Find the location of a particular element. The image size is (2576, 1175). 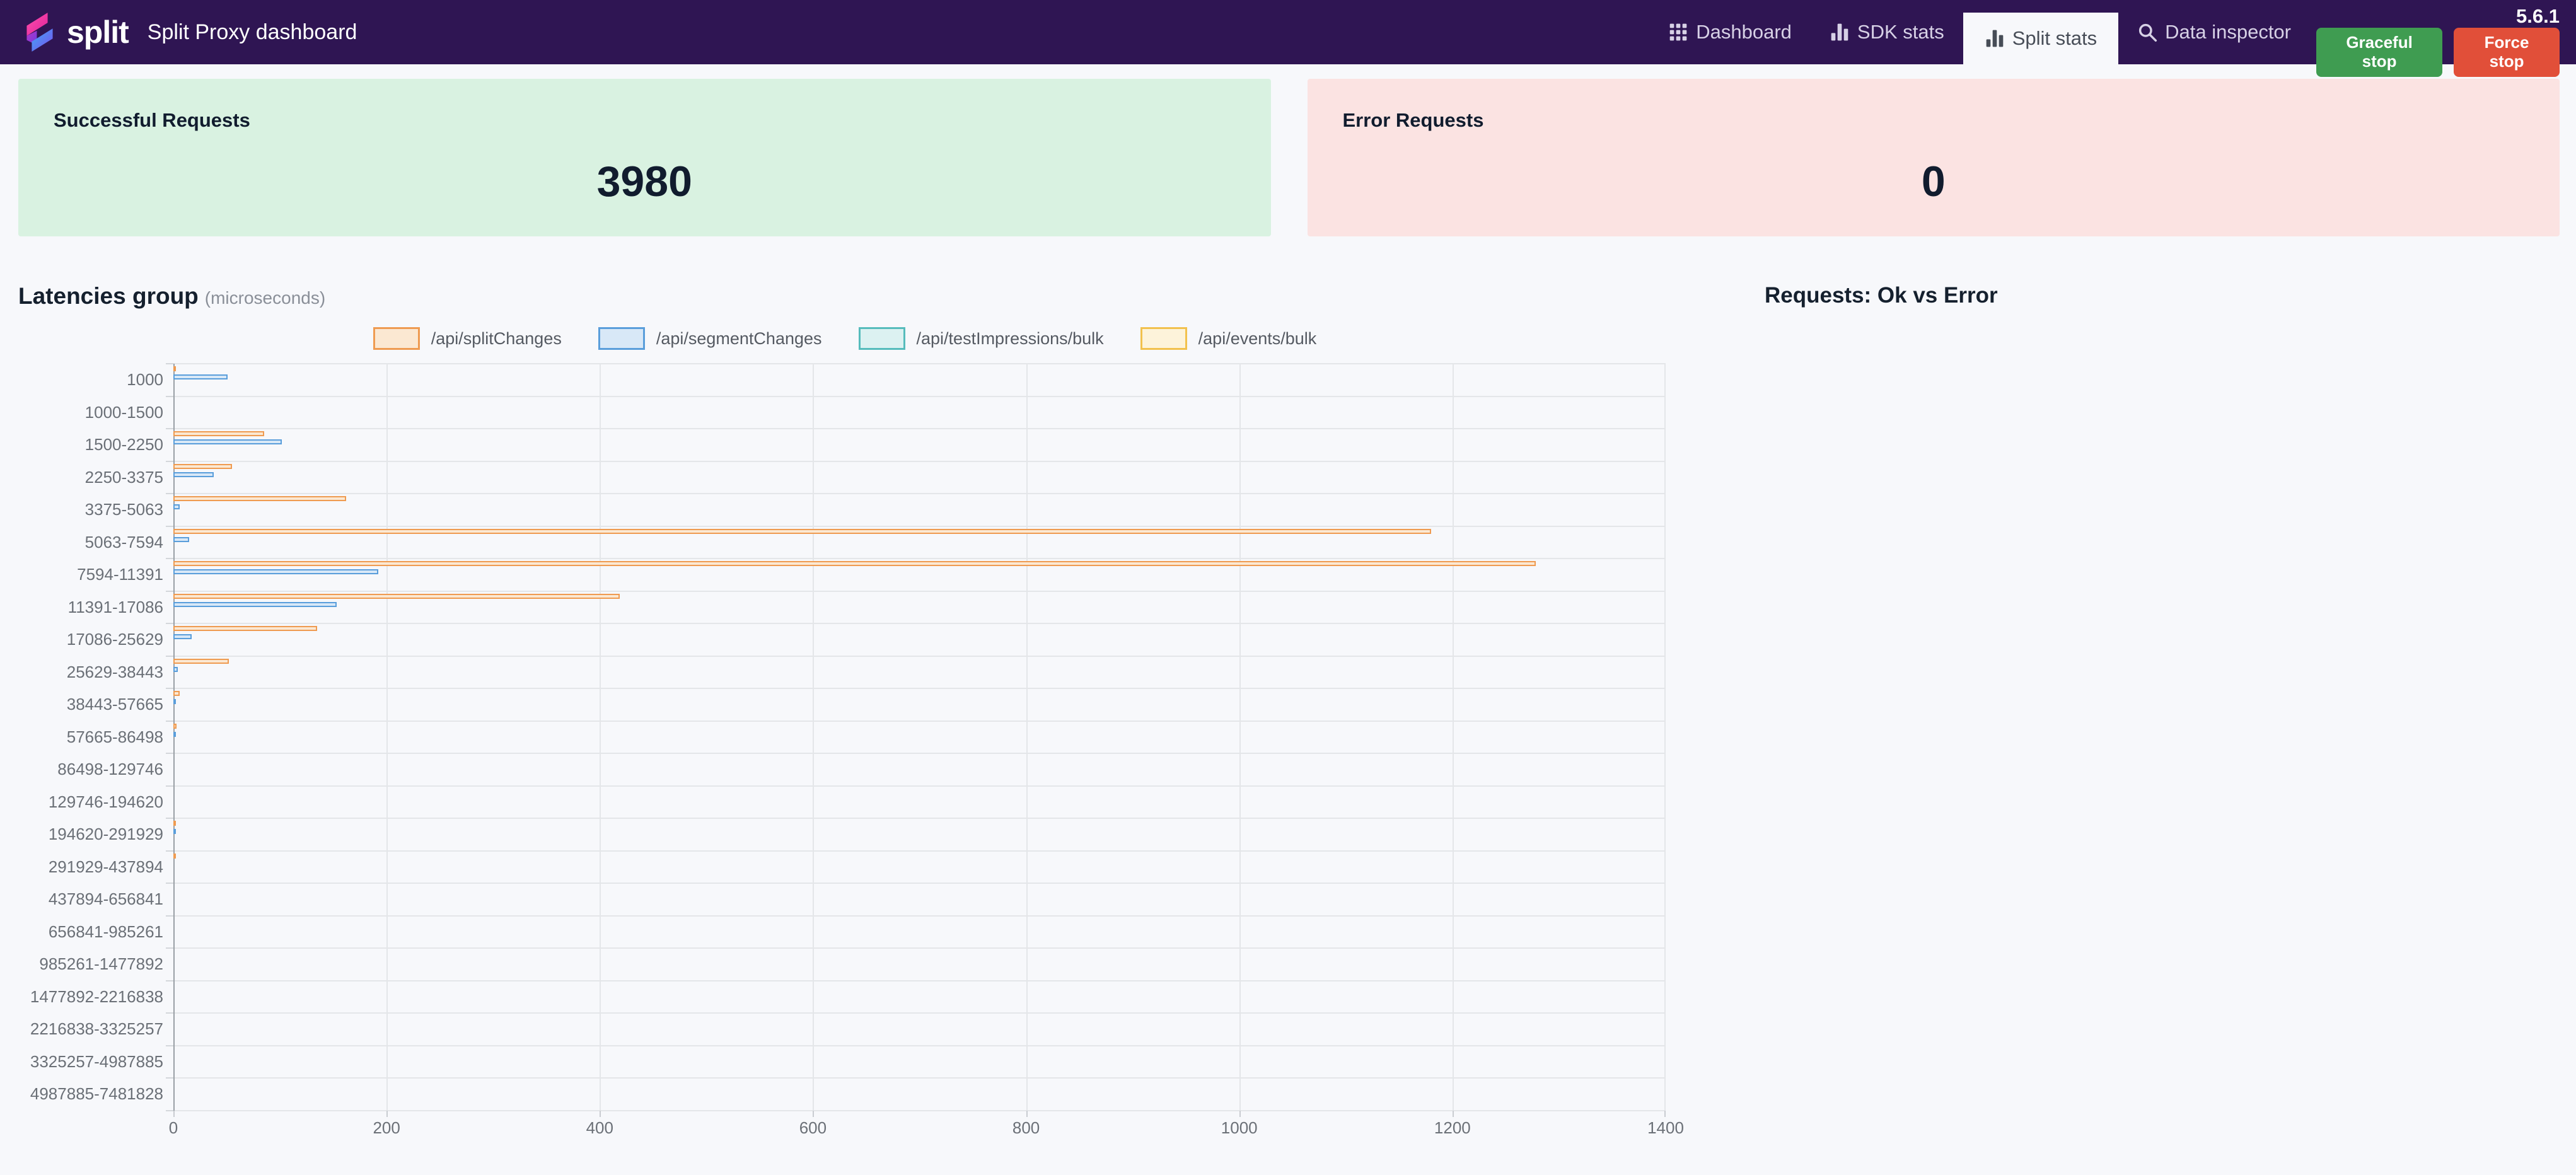

split-logo-icon is located at coordinates (39, 32).